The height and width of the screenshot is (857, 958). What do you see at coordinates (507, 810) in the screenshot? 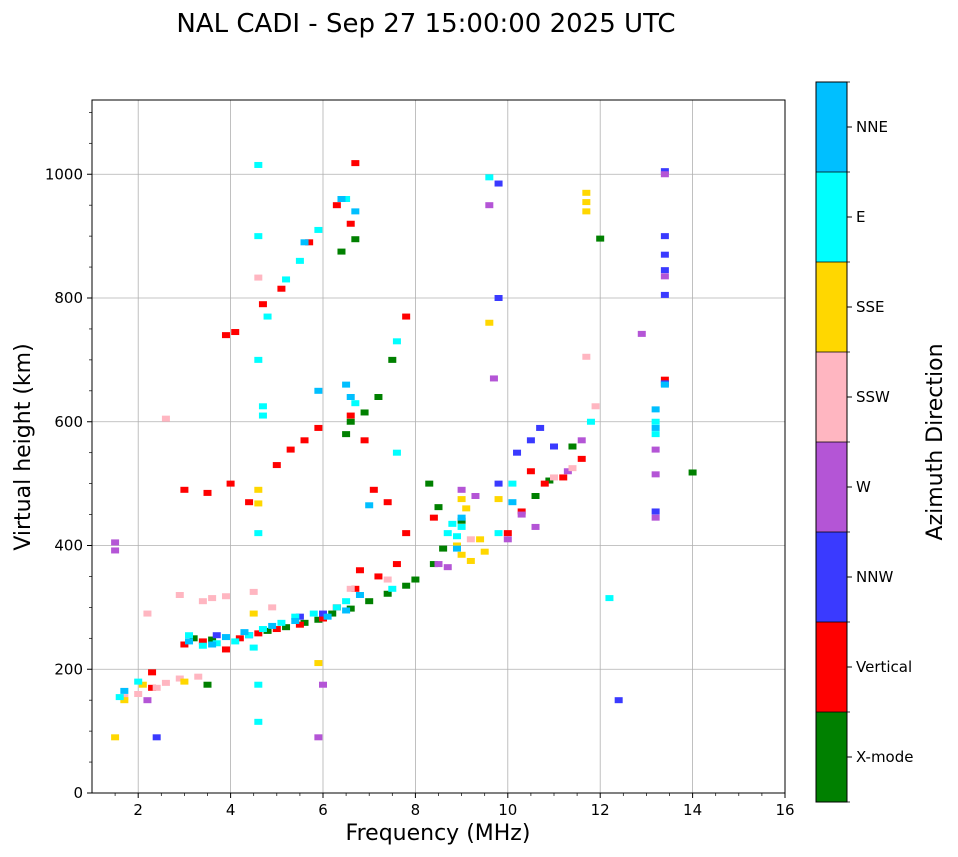
I see `x-tick-label: 10` at bounding box center [507, 810].